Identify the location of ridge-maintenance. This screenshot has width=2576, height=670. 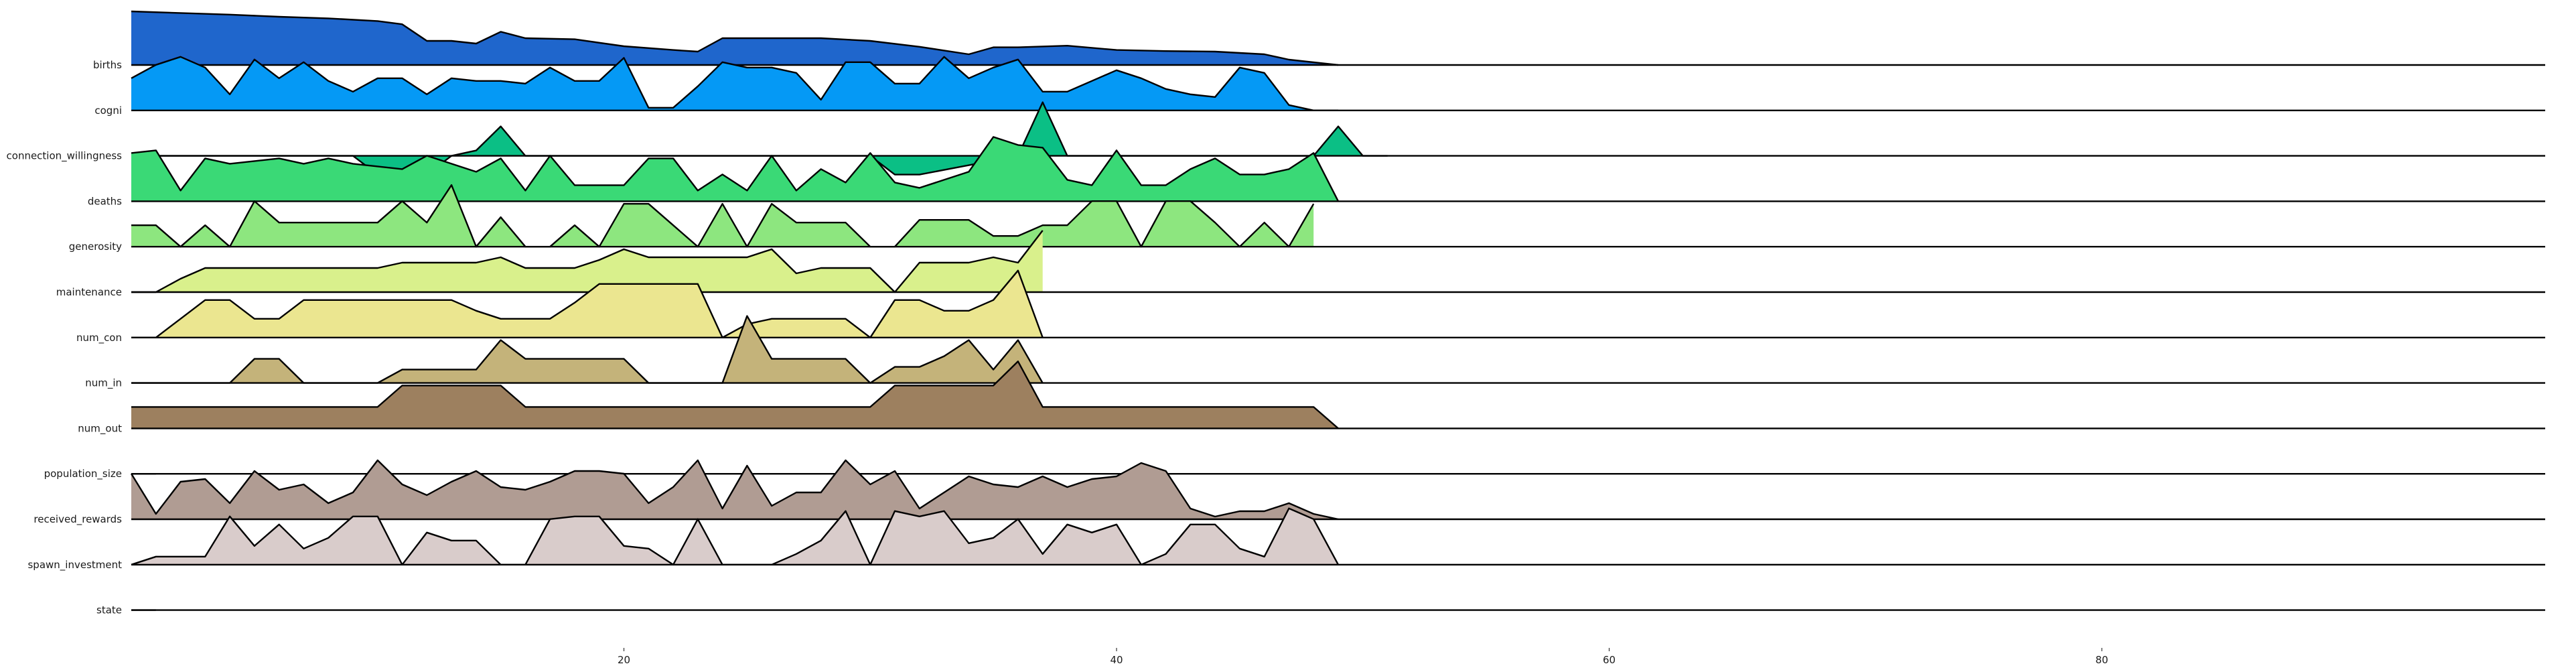
(1338, 262).